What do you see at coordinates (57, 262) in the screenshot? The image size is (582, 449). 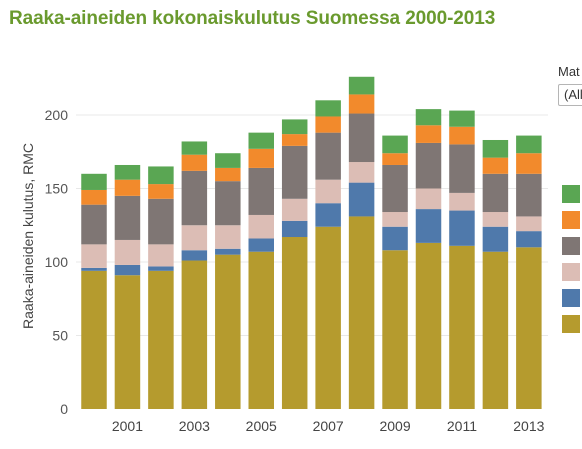 I see `y-axis: 0 50 100 150 200` at bounding box center [57, 262].